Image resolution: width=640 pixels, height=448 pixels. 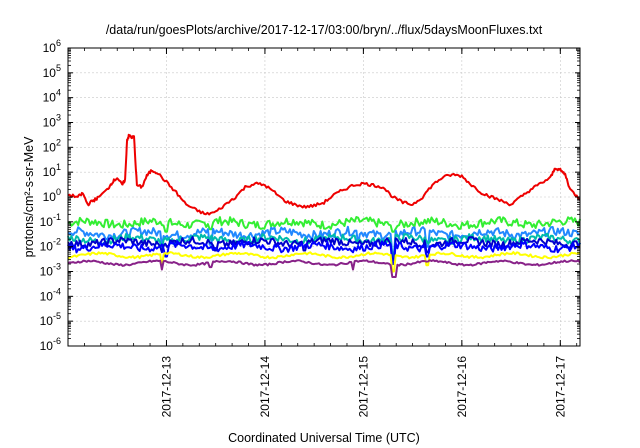 I want to click on x-tick-label: 2017-12-14, so click(x=265, y=387).